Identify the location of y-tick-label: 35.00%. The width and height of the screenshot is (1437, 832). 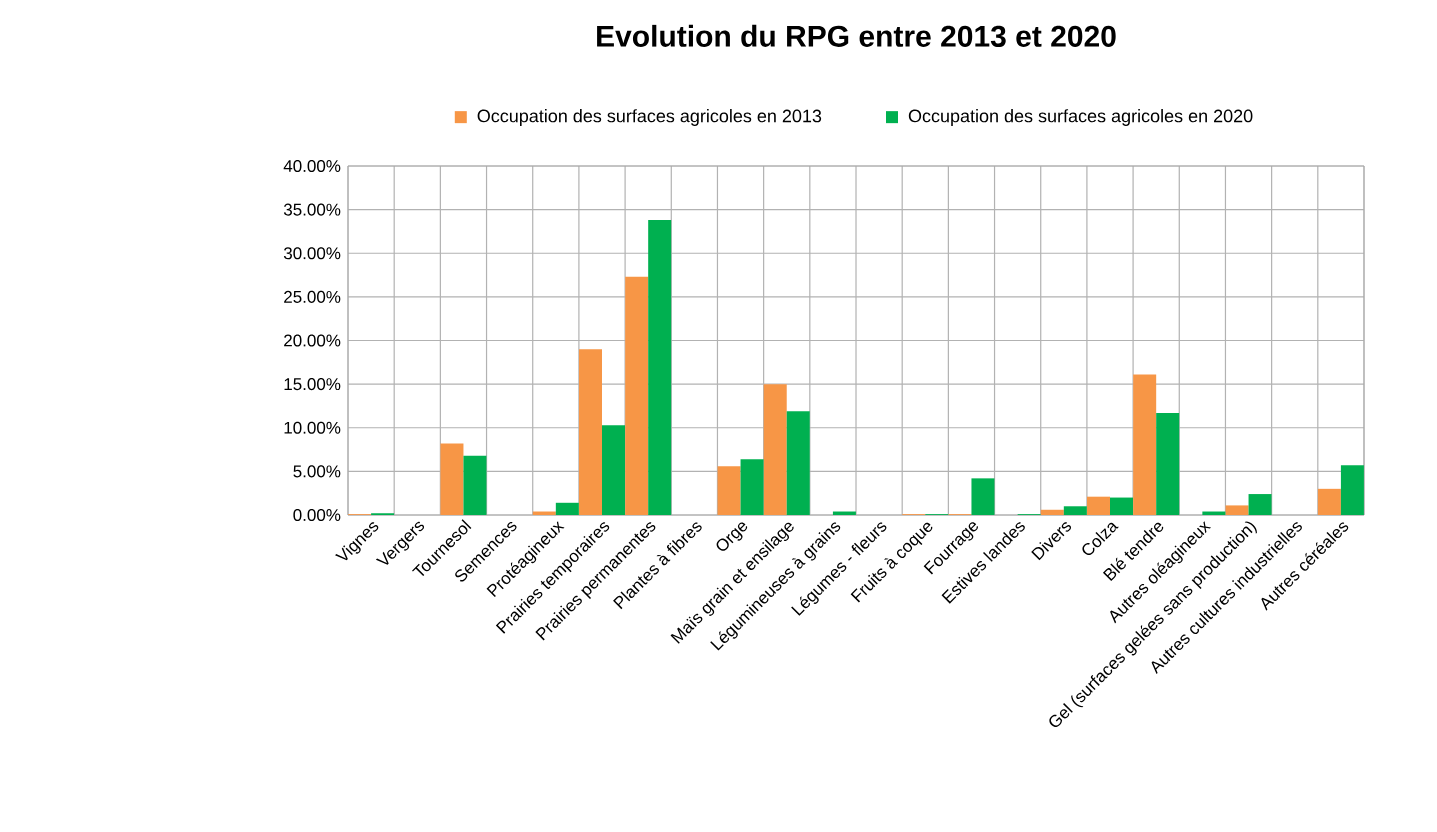
(312, 209).